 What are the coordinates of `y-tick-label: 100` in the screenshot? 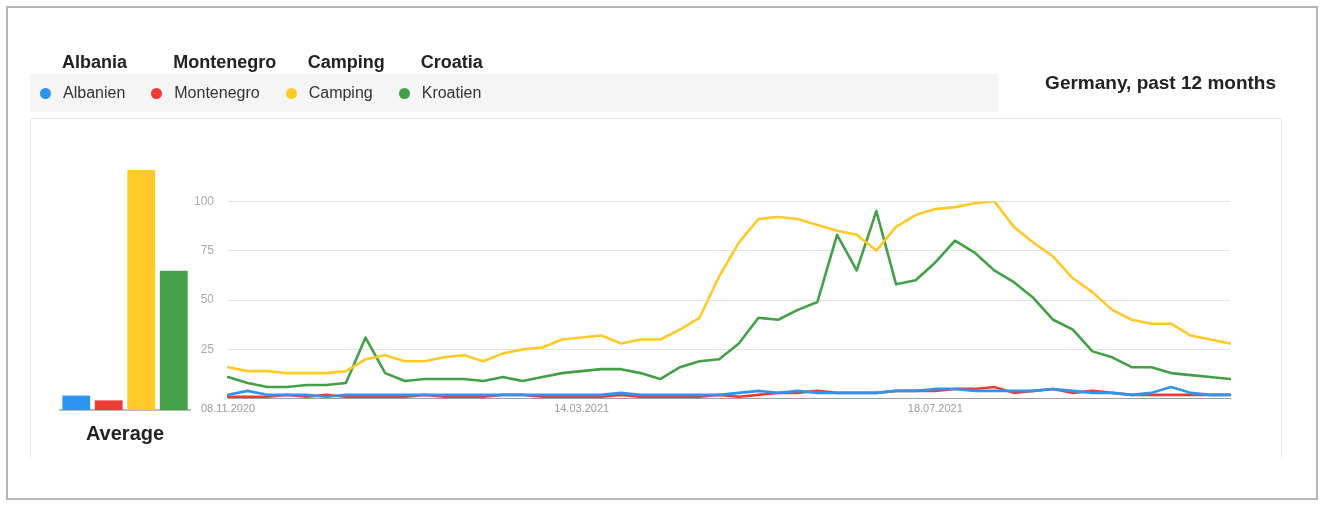 It's located at (204, 200).